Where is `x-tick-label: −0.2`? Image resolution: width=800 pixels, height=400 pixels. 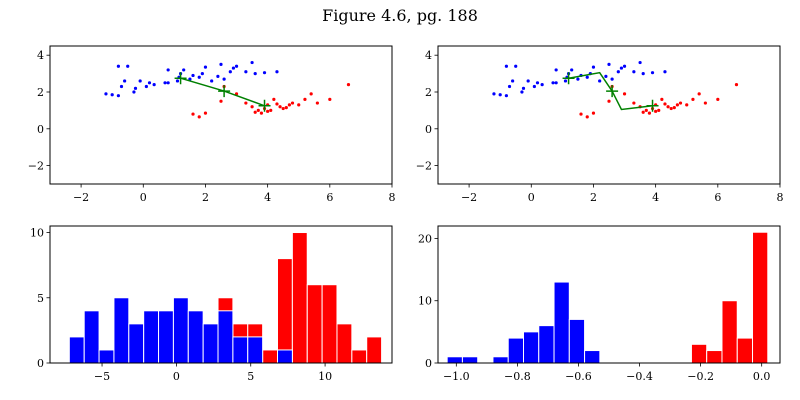 x-tick-label: −0.2 is located at coordinates (700, 376).